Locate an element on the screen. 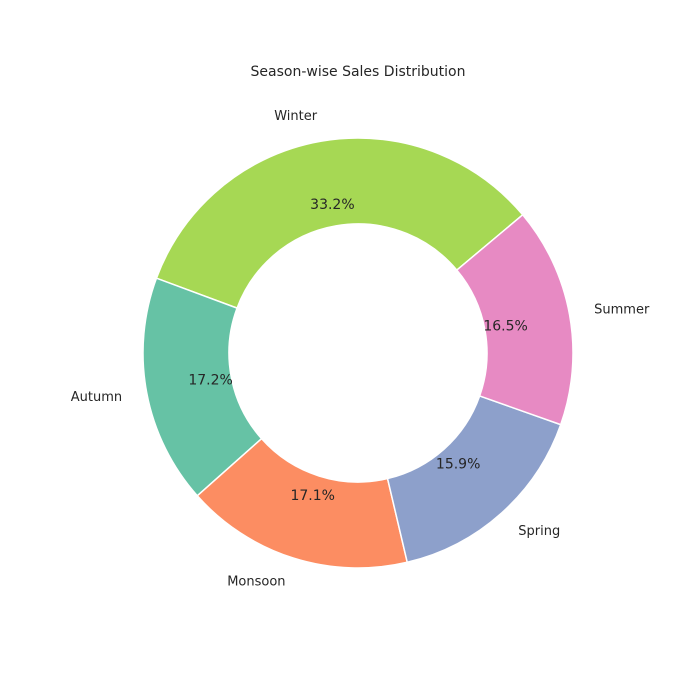 Image resolution: width=700 pixels, height=700 pixels. percent-label-monsoon: 17.1% is located at coordinates (312, 496).